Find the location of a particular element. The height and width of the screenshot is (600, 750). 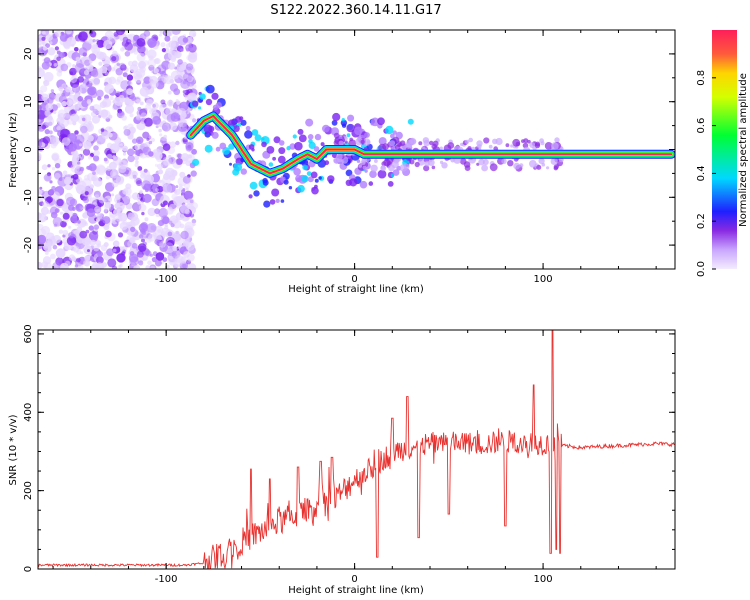

x-tick-label: -100 is located at coordinates (166, 579).